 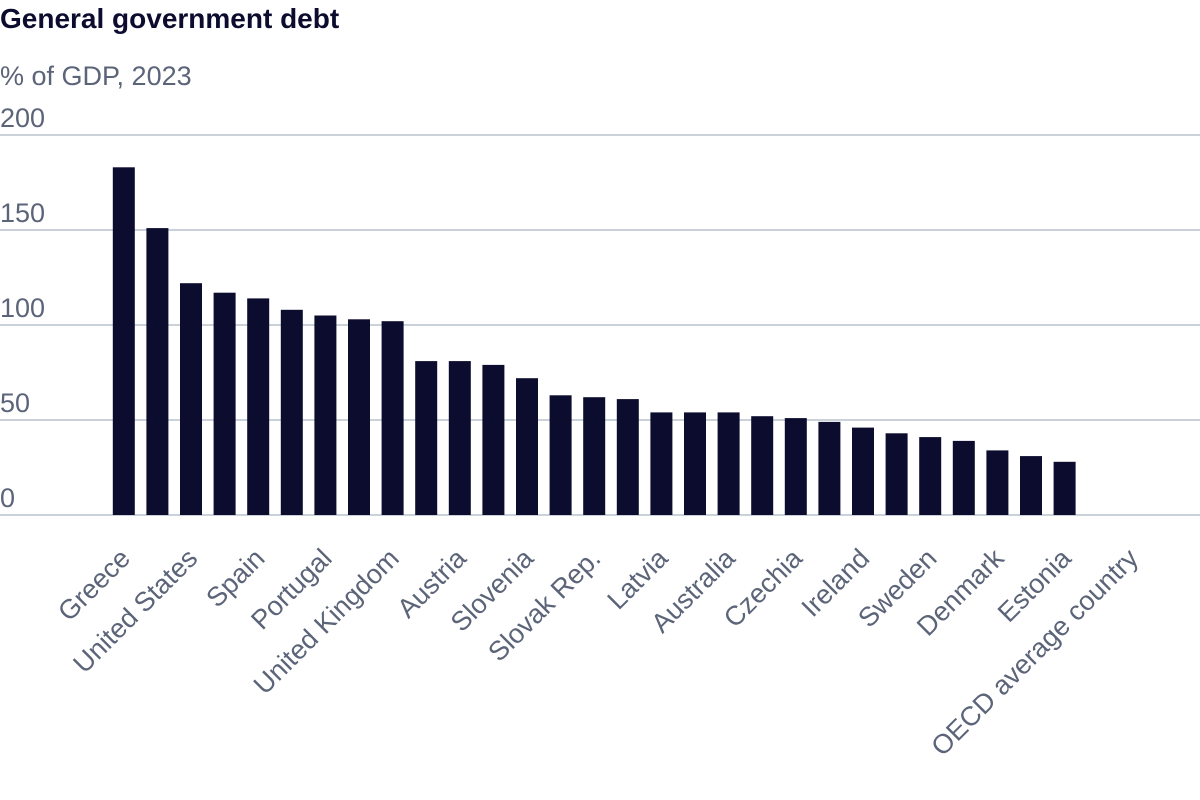 What do you see at coordinates (22, 118) in the screenshot?
I see `y-tick-label: 200` at bounding box center [22, 118].